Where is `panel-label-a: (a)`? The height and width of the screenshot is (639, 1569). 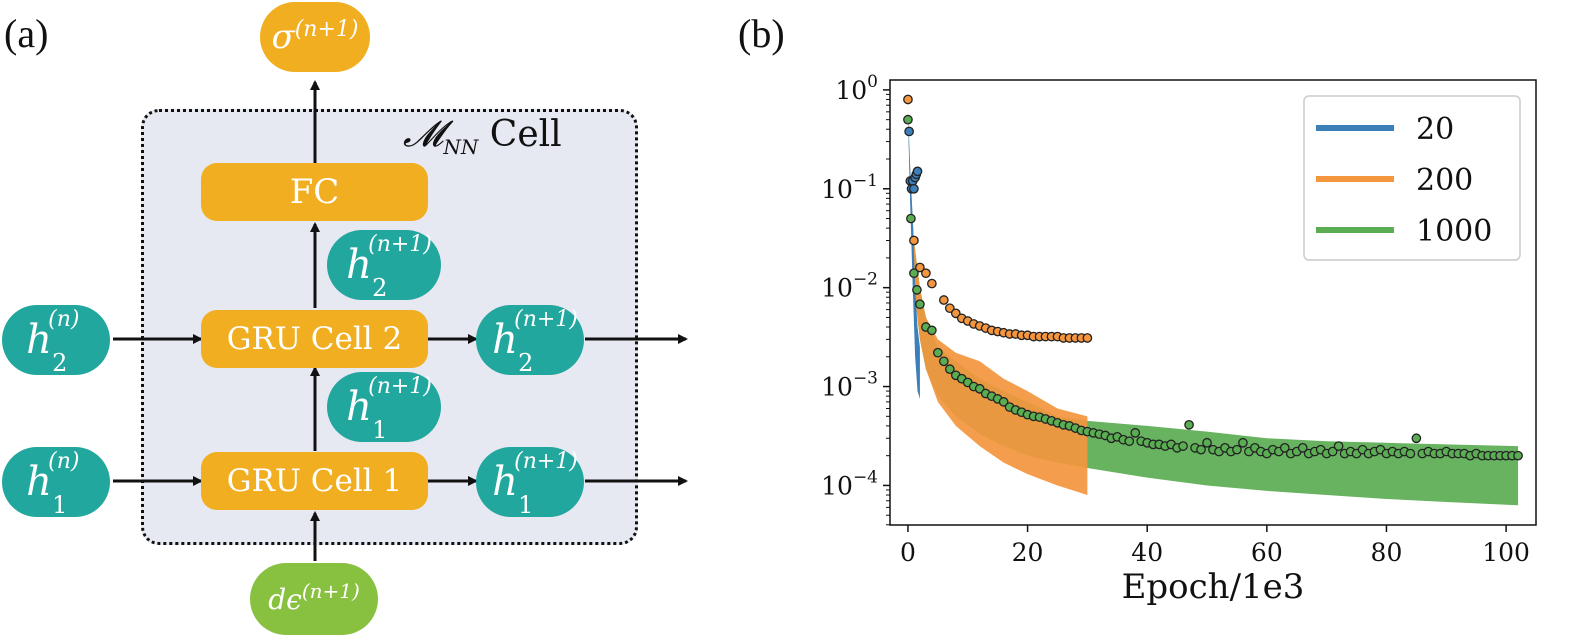 panel-label-a: (a) is located at coordinates (26, 33).